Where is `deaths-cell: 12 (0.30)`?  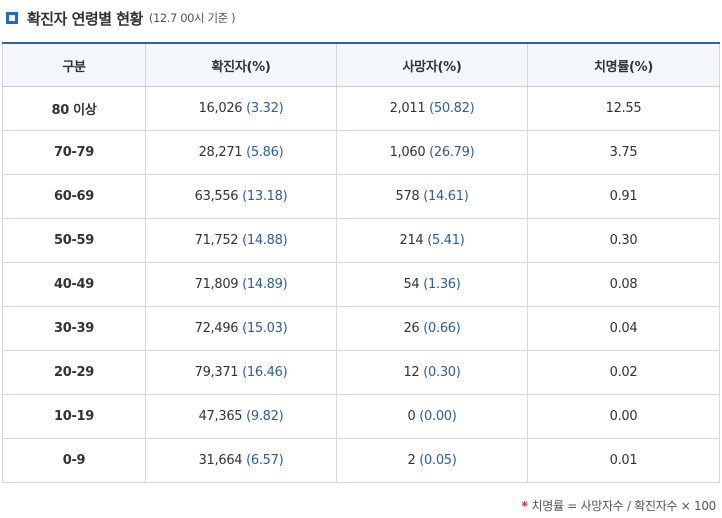
deaths-cell: 12 (0.30) is located at coordinates (432, 372).